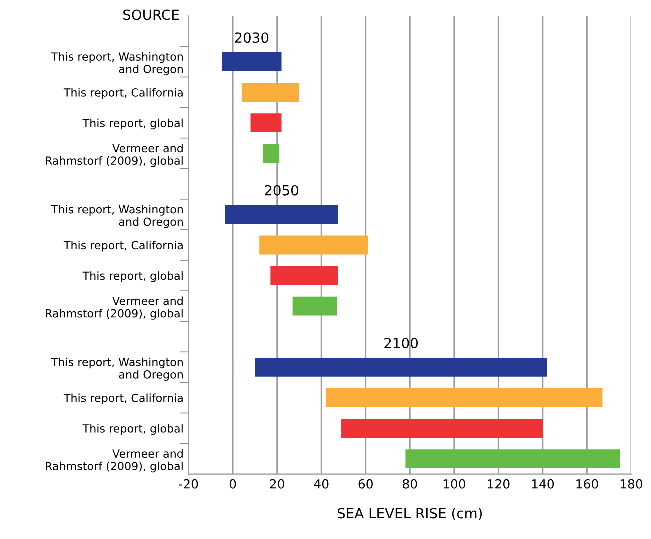  What do you see at coordinates (282, 190) in the screenshot?
I see `annotation: 2050` at bounding box center [282, 190].